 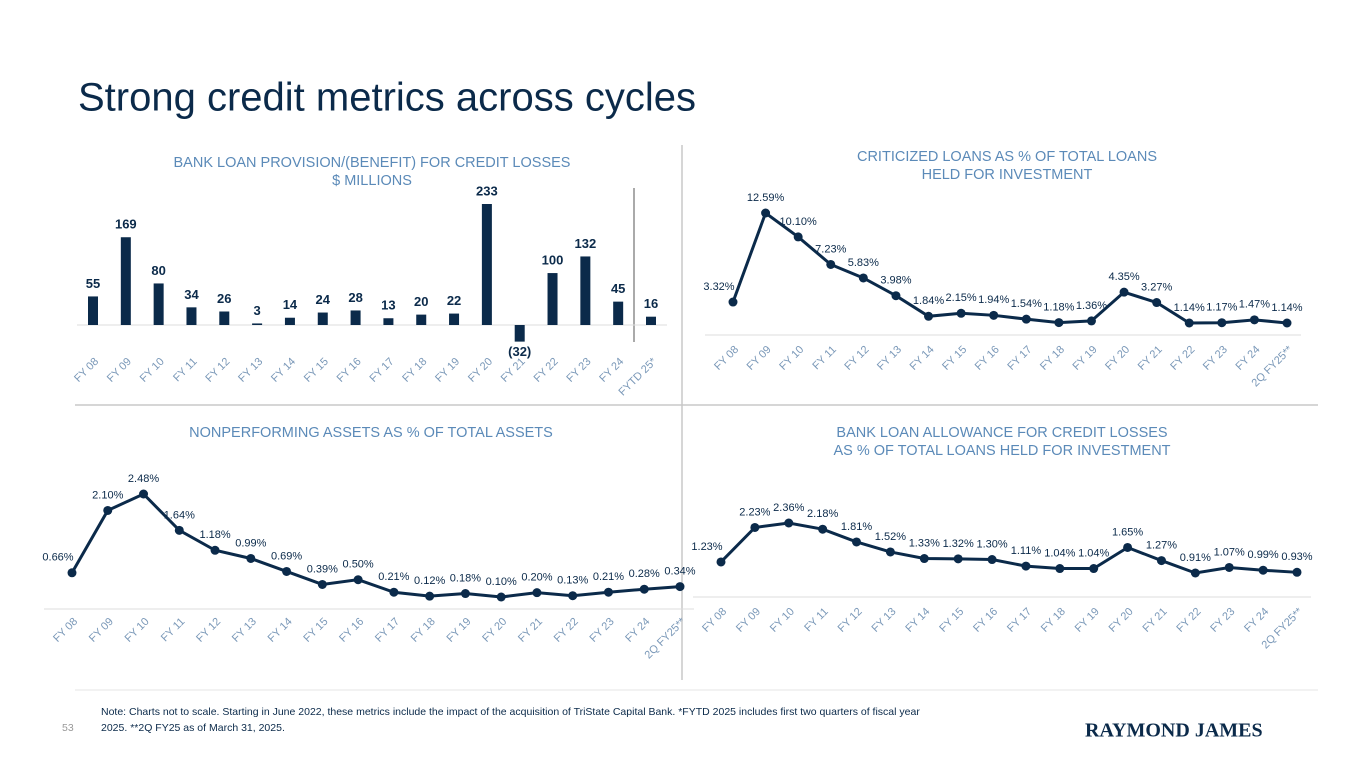 I want to click on data-label: 0.91%, so click(x=1195, y=558).